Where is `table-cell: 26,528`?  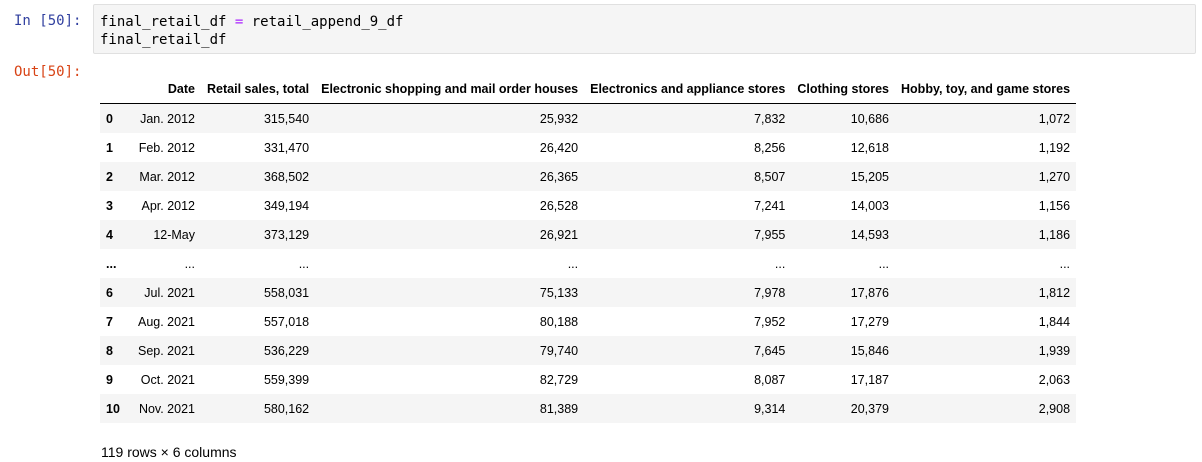 table-cell: 26,528 is located at coordinates (559, 205).